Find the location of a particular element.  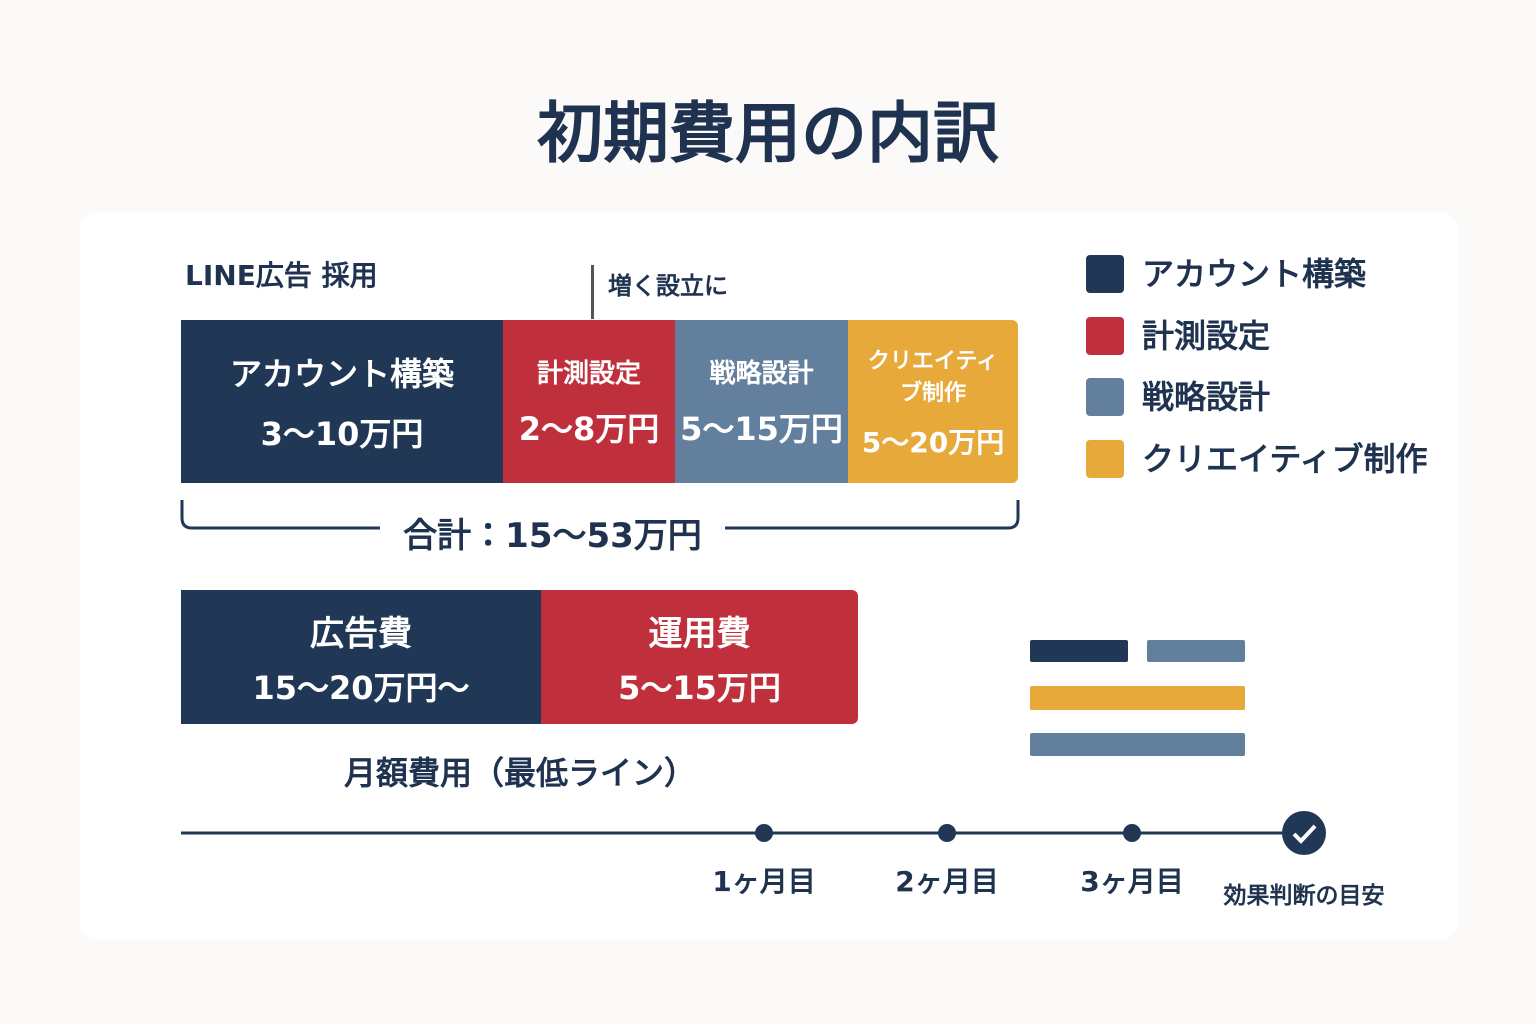

timeline-label: 3ヶ月目 is located at coordinates (1132, 881).